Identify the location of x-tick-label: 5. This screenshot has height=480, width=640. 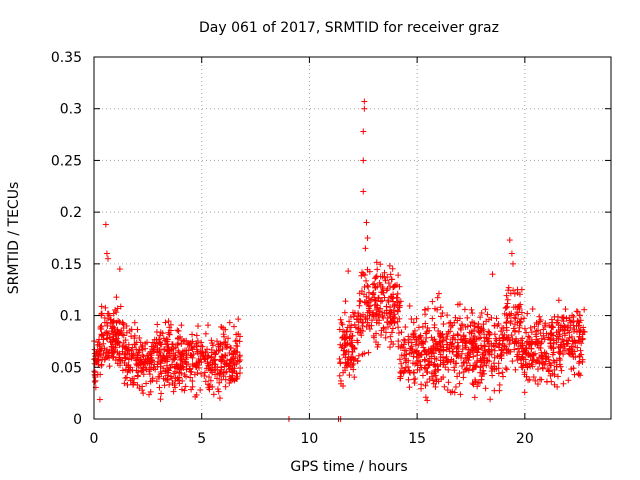
(201, 439).